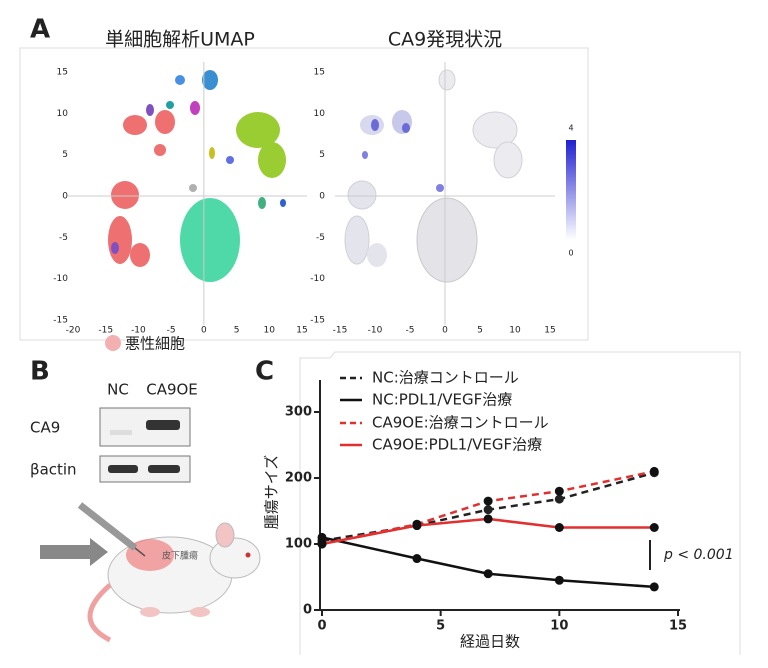 The height and width of the screenshot is (668, 768). What do you see at coordinates (73, 331) in the screenshot?
I see `x-tick-label: -20` at bounding box center [73, 331].